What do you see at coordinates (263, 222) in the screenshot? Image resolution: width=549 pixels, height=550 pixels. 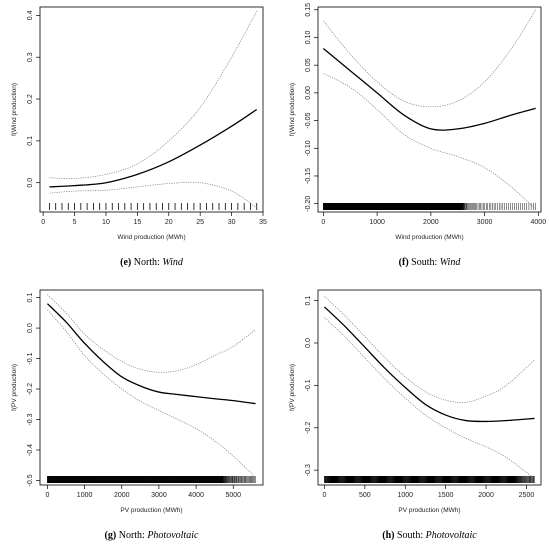 I see `x-tick-label: 35` at bounding box center [263, 222].